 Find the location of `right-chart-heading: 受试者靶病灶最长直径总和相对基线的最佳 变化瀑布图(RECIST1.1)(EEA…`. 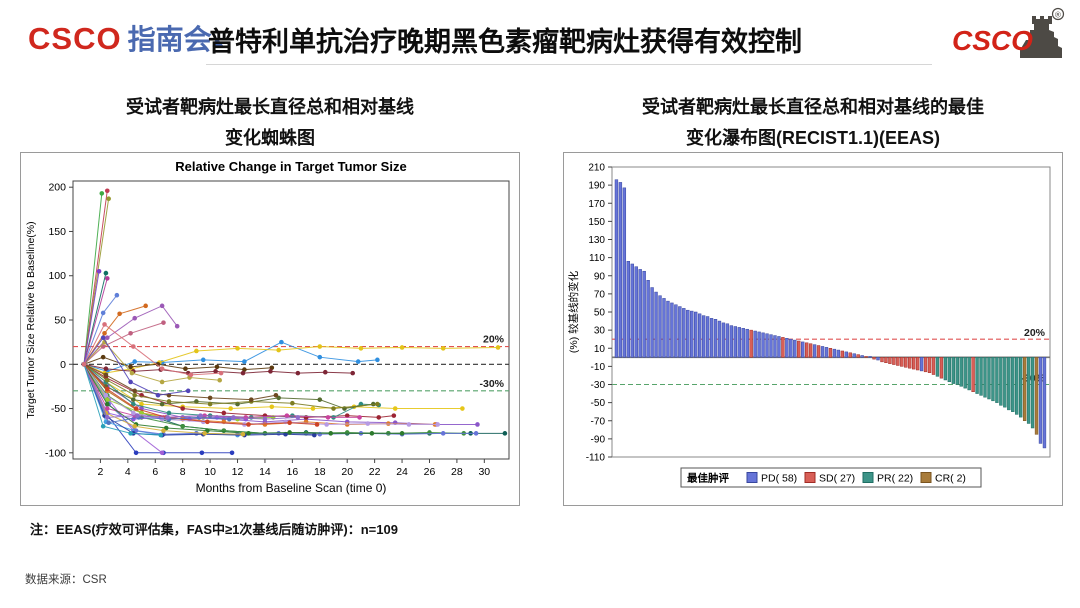

right-chart-heading: 受试者靶病灶最长直径总和相对基线的最佳 变化瀑布图(RECIST1.1)(EEA… is located at coordinates (813, 123).